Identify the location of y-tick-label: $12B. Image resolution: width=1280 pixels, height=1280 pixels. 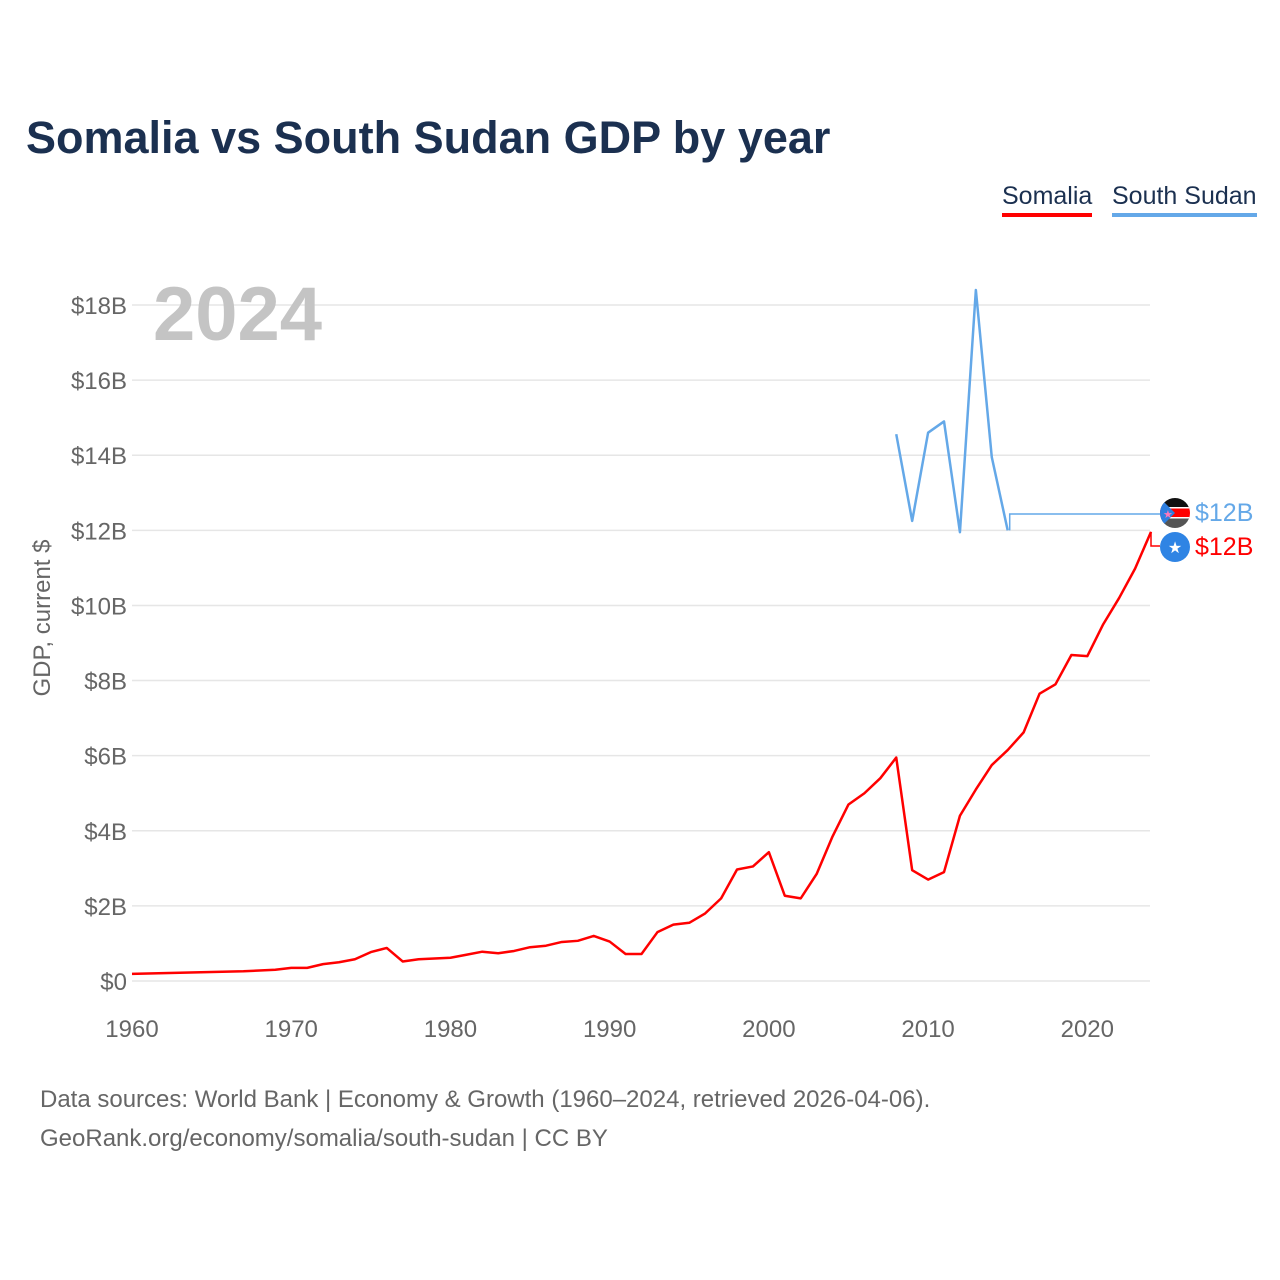
(99, 531).